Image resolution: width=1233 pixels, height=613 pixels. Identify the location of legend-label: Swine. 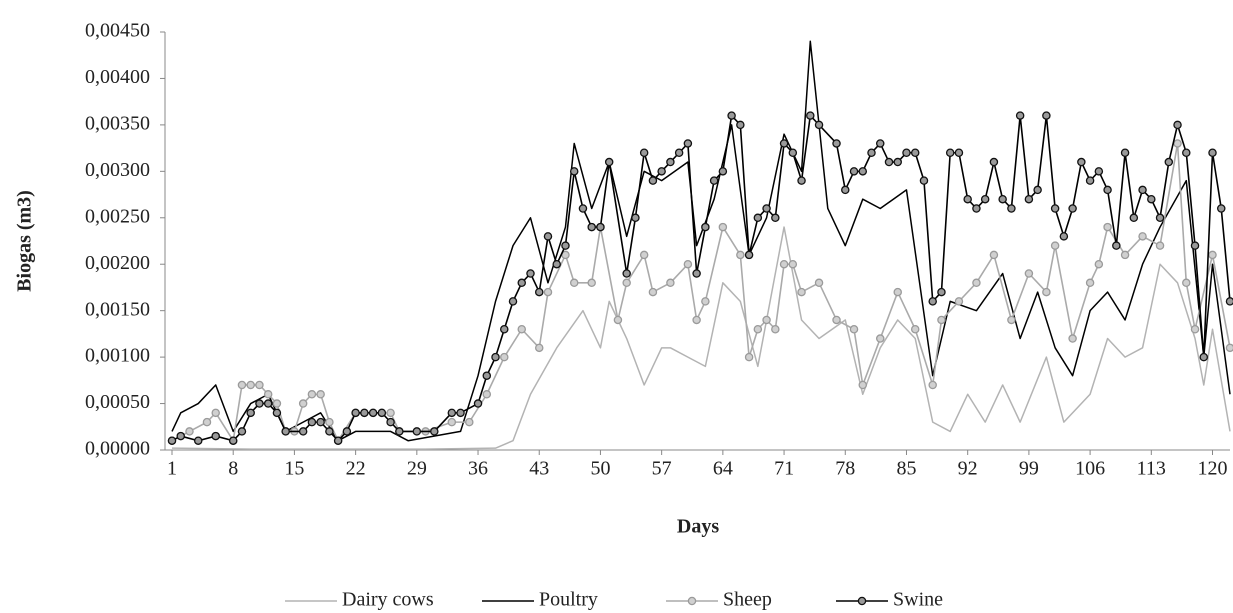
(918, 600).